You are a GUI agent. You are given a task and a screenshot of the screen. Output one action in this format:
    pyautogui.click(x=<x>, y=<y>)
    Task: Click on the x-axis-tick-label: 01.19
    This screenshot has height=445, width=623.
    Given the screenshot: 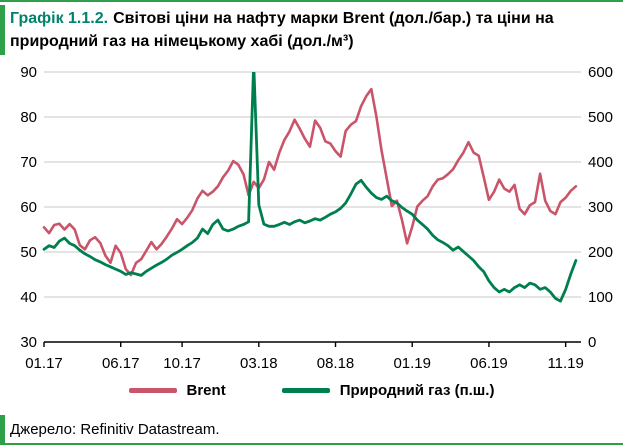 What is the action you would take?
    pyautogui.click(x=412, y=363)
    